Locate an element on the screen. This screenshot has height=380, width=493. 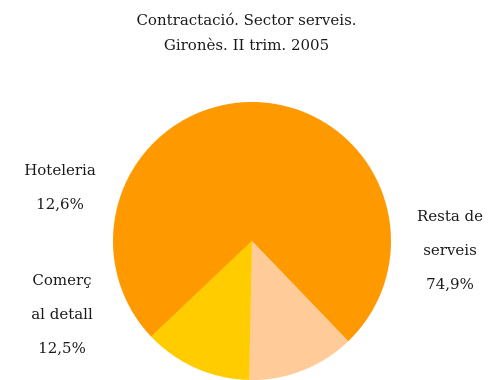
slice-name-line-2: al detall is located at coordinates (62, 314).